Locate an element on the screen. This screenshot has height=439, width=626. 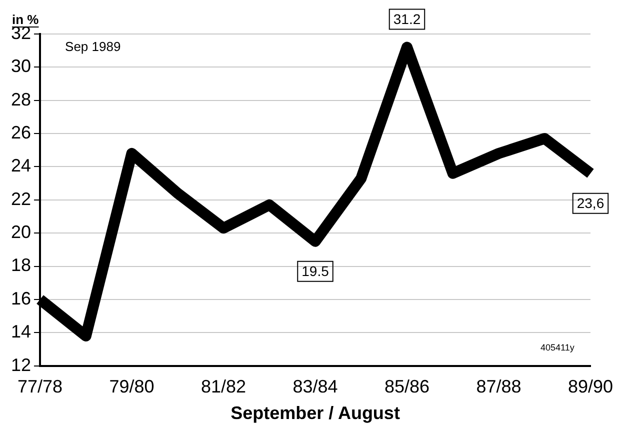
y-tick-label: 12 is located at coordinates (21, 364).